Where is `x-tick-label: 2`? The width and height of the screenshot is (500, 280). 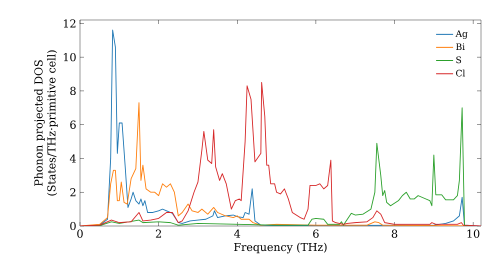
x-tick-label: 2 is located at coordinates (159, 234).